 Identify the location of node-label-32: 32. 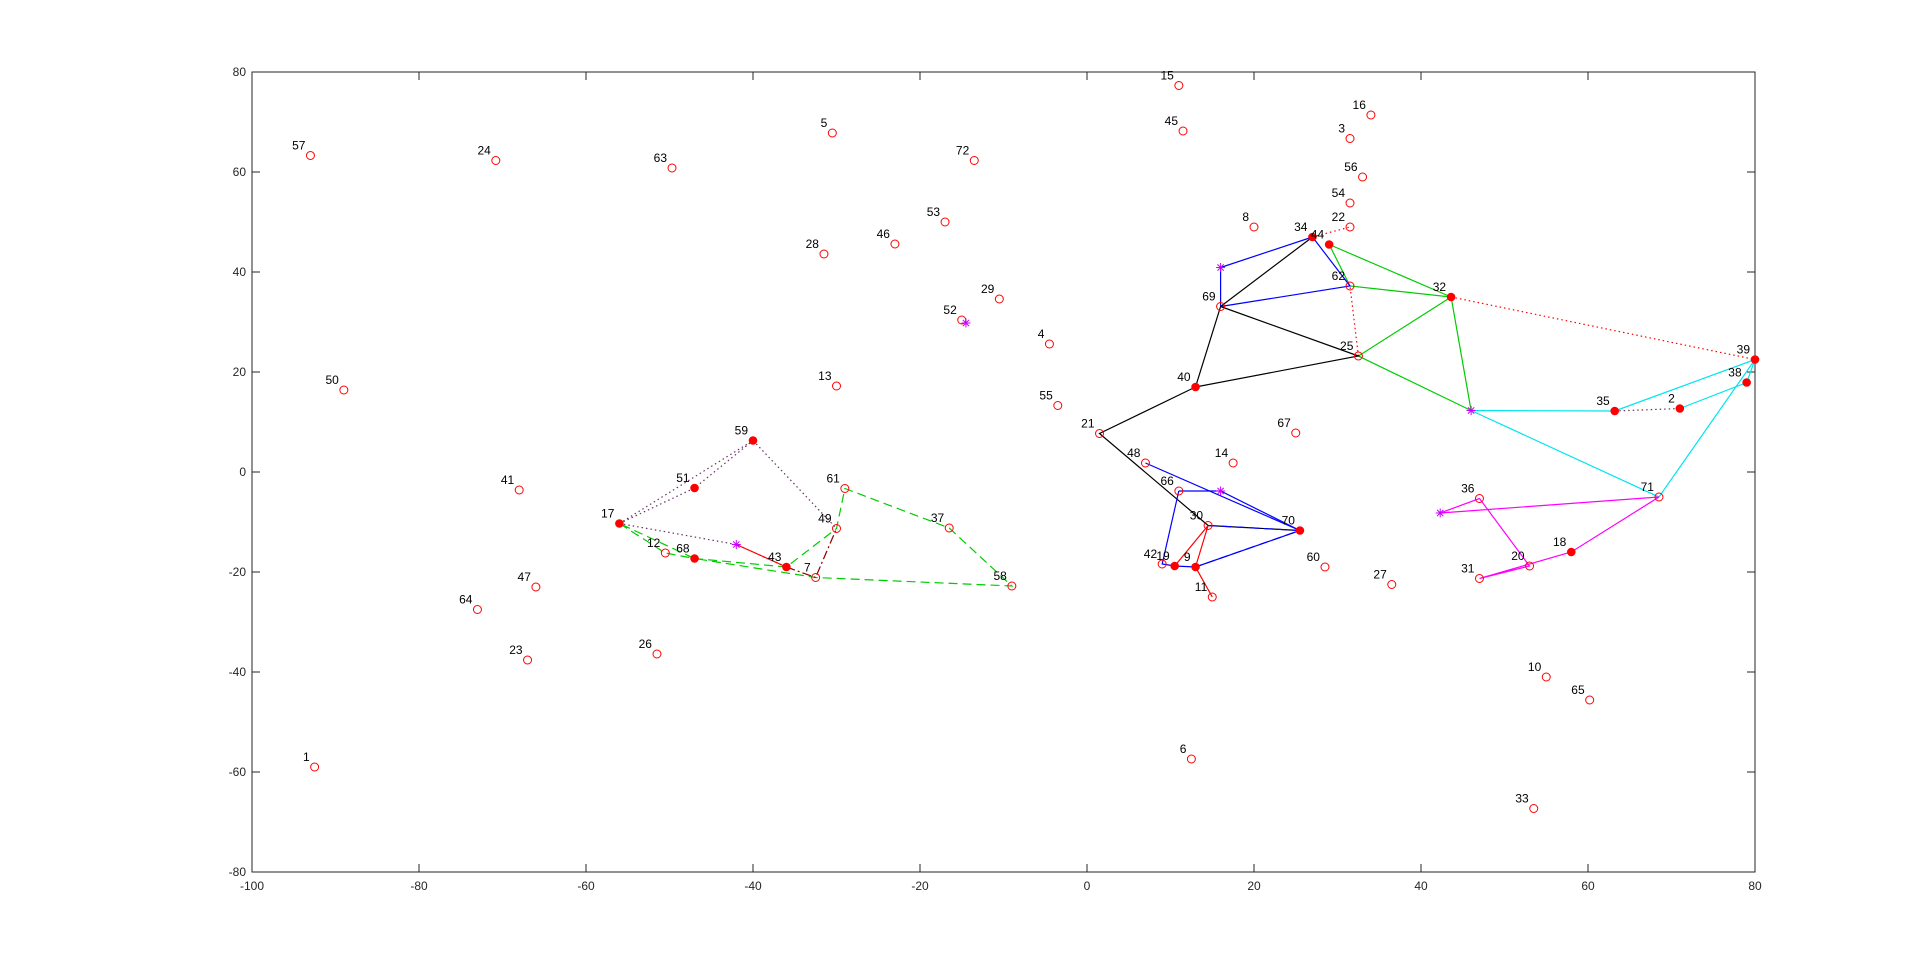
(1440, 287).